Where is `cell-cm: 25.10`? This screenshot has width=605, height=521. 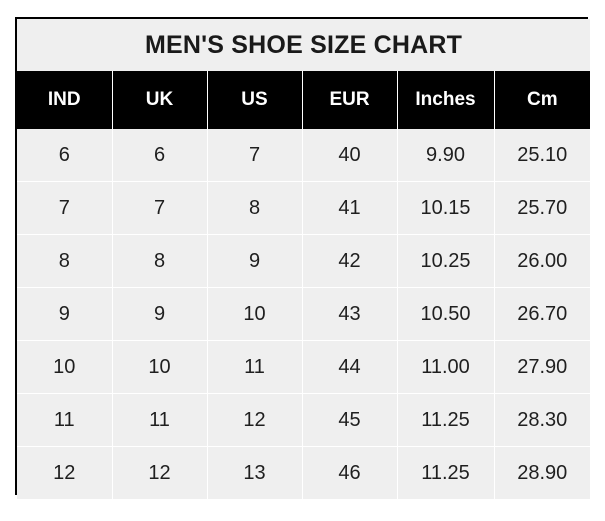 cell-cm: 25.10 is located at coordinates (542, 155).